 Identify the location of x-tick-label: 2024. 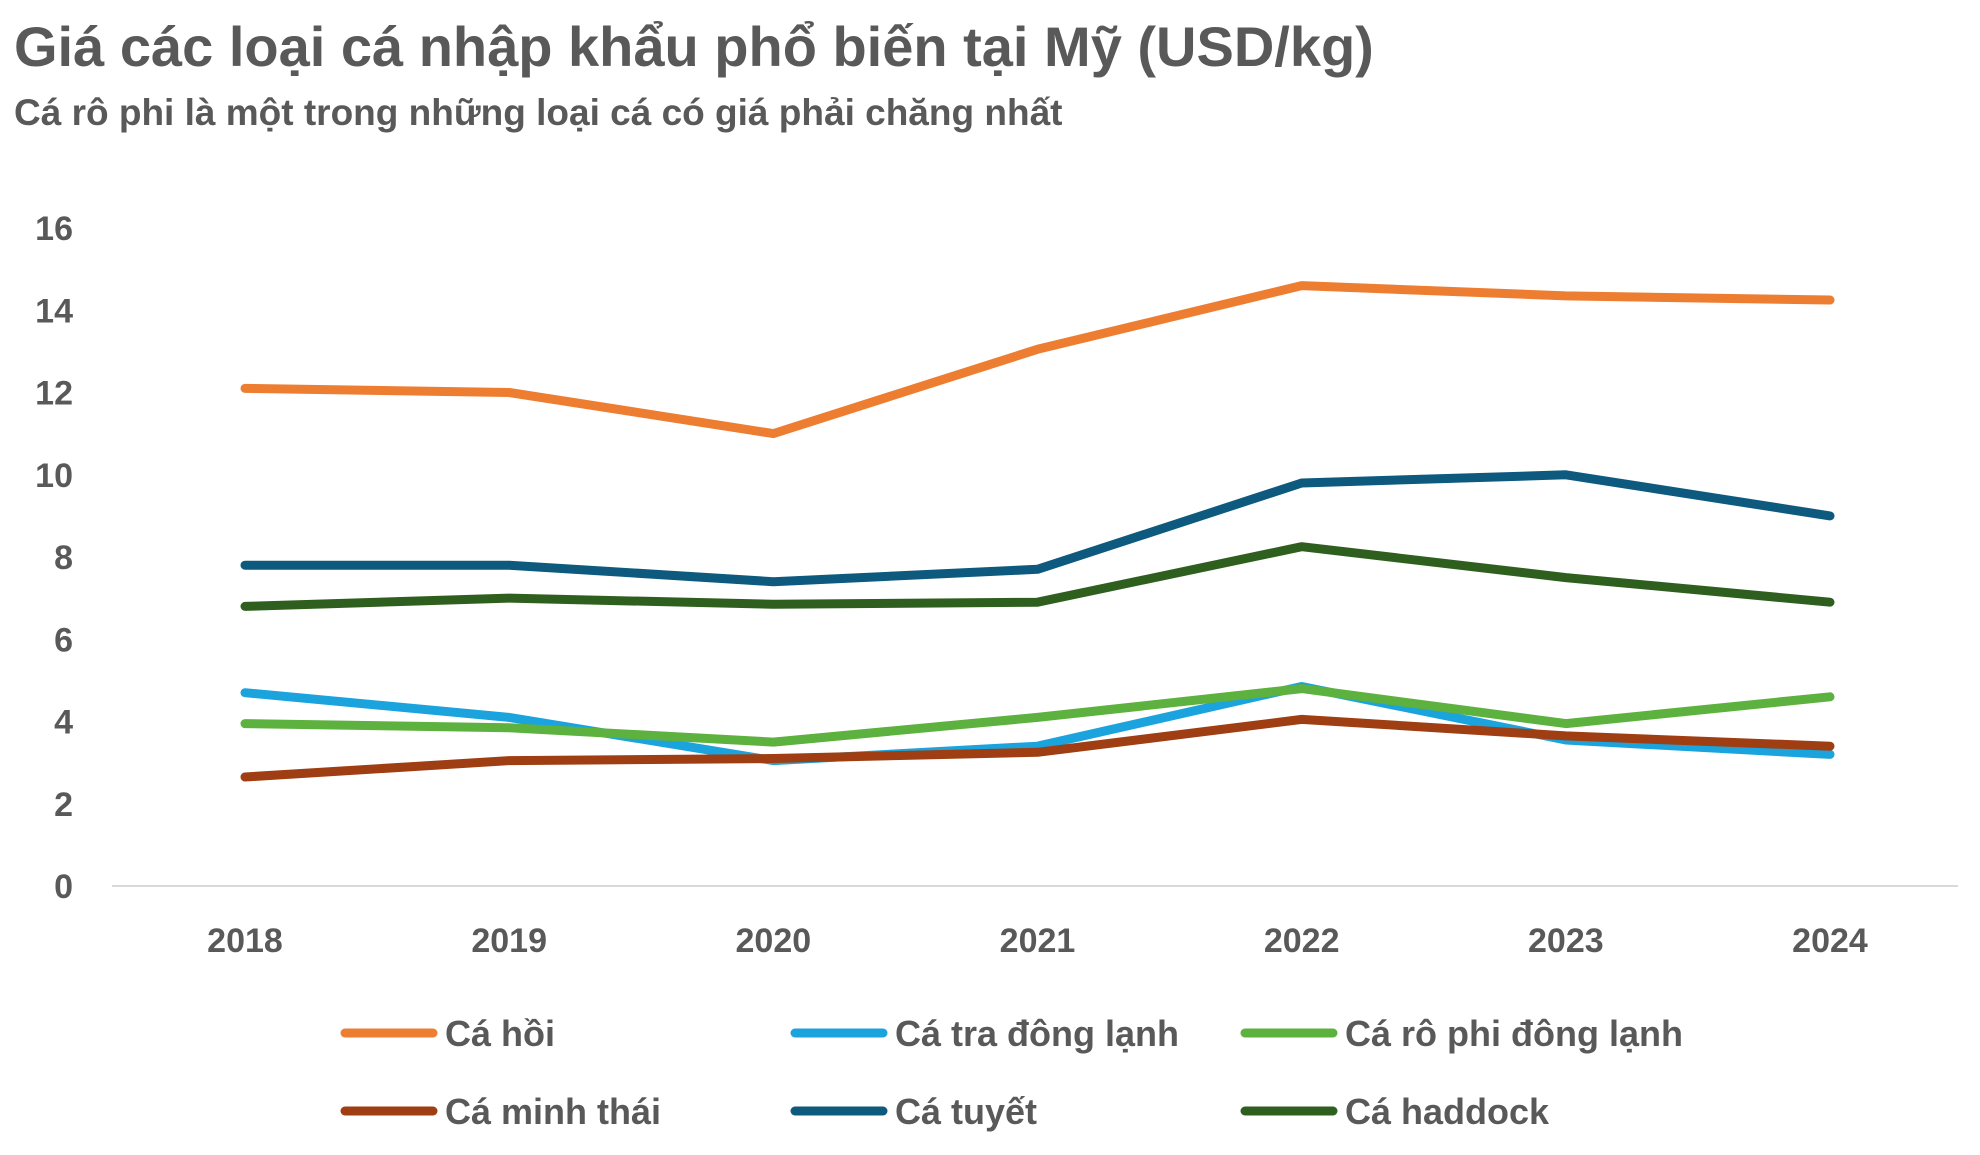
(1830, 941).